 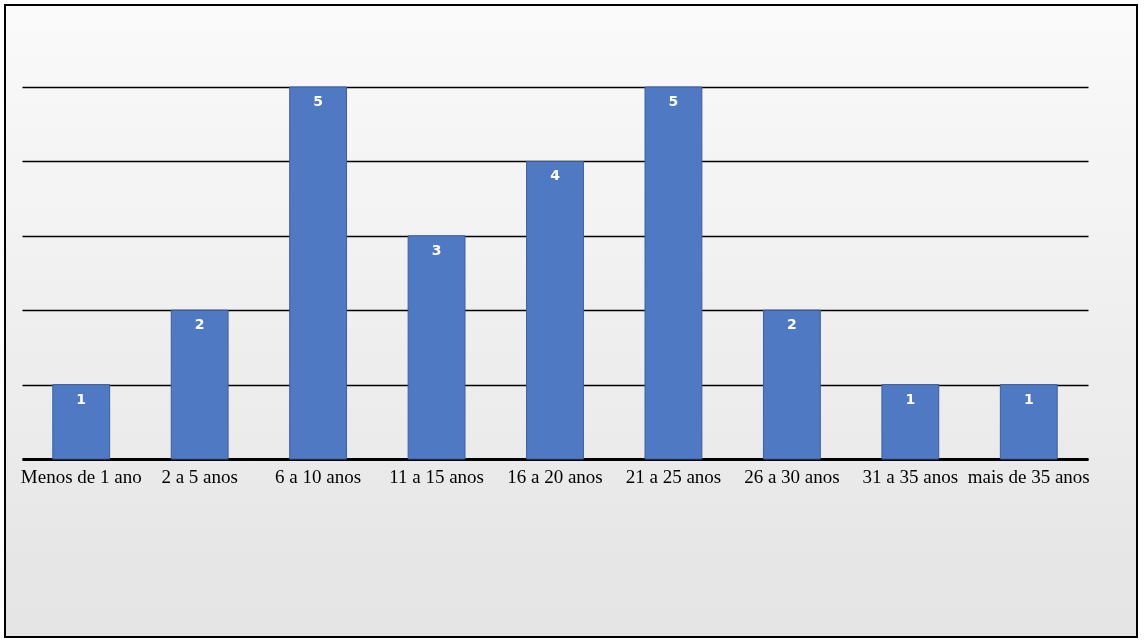 I want to click on x-tick-label: 31 a 35 anos, so click(x=910, y=476).